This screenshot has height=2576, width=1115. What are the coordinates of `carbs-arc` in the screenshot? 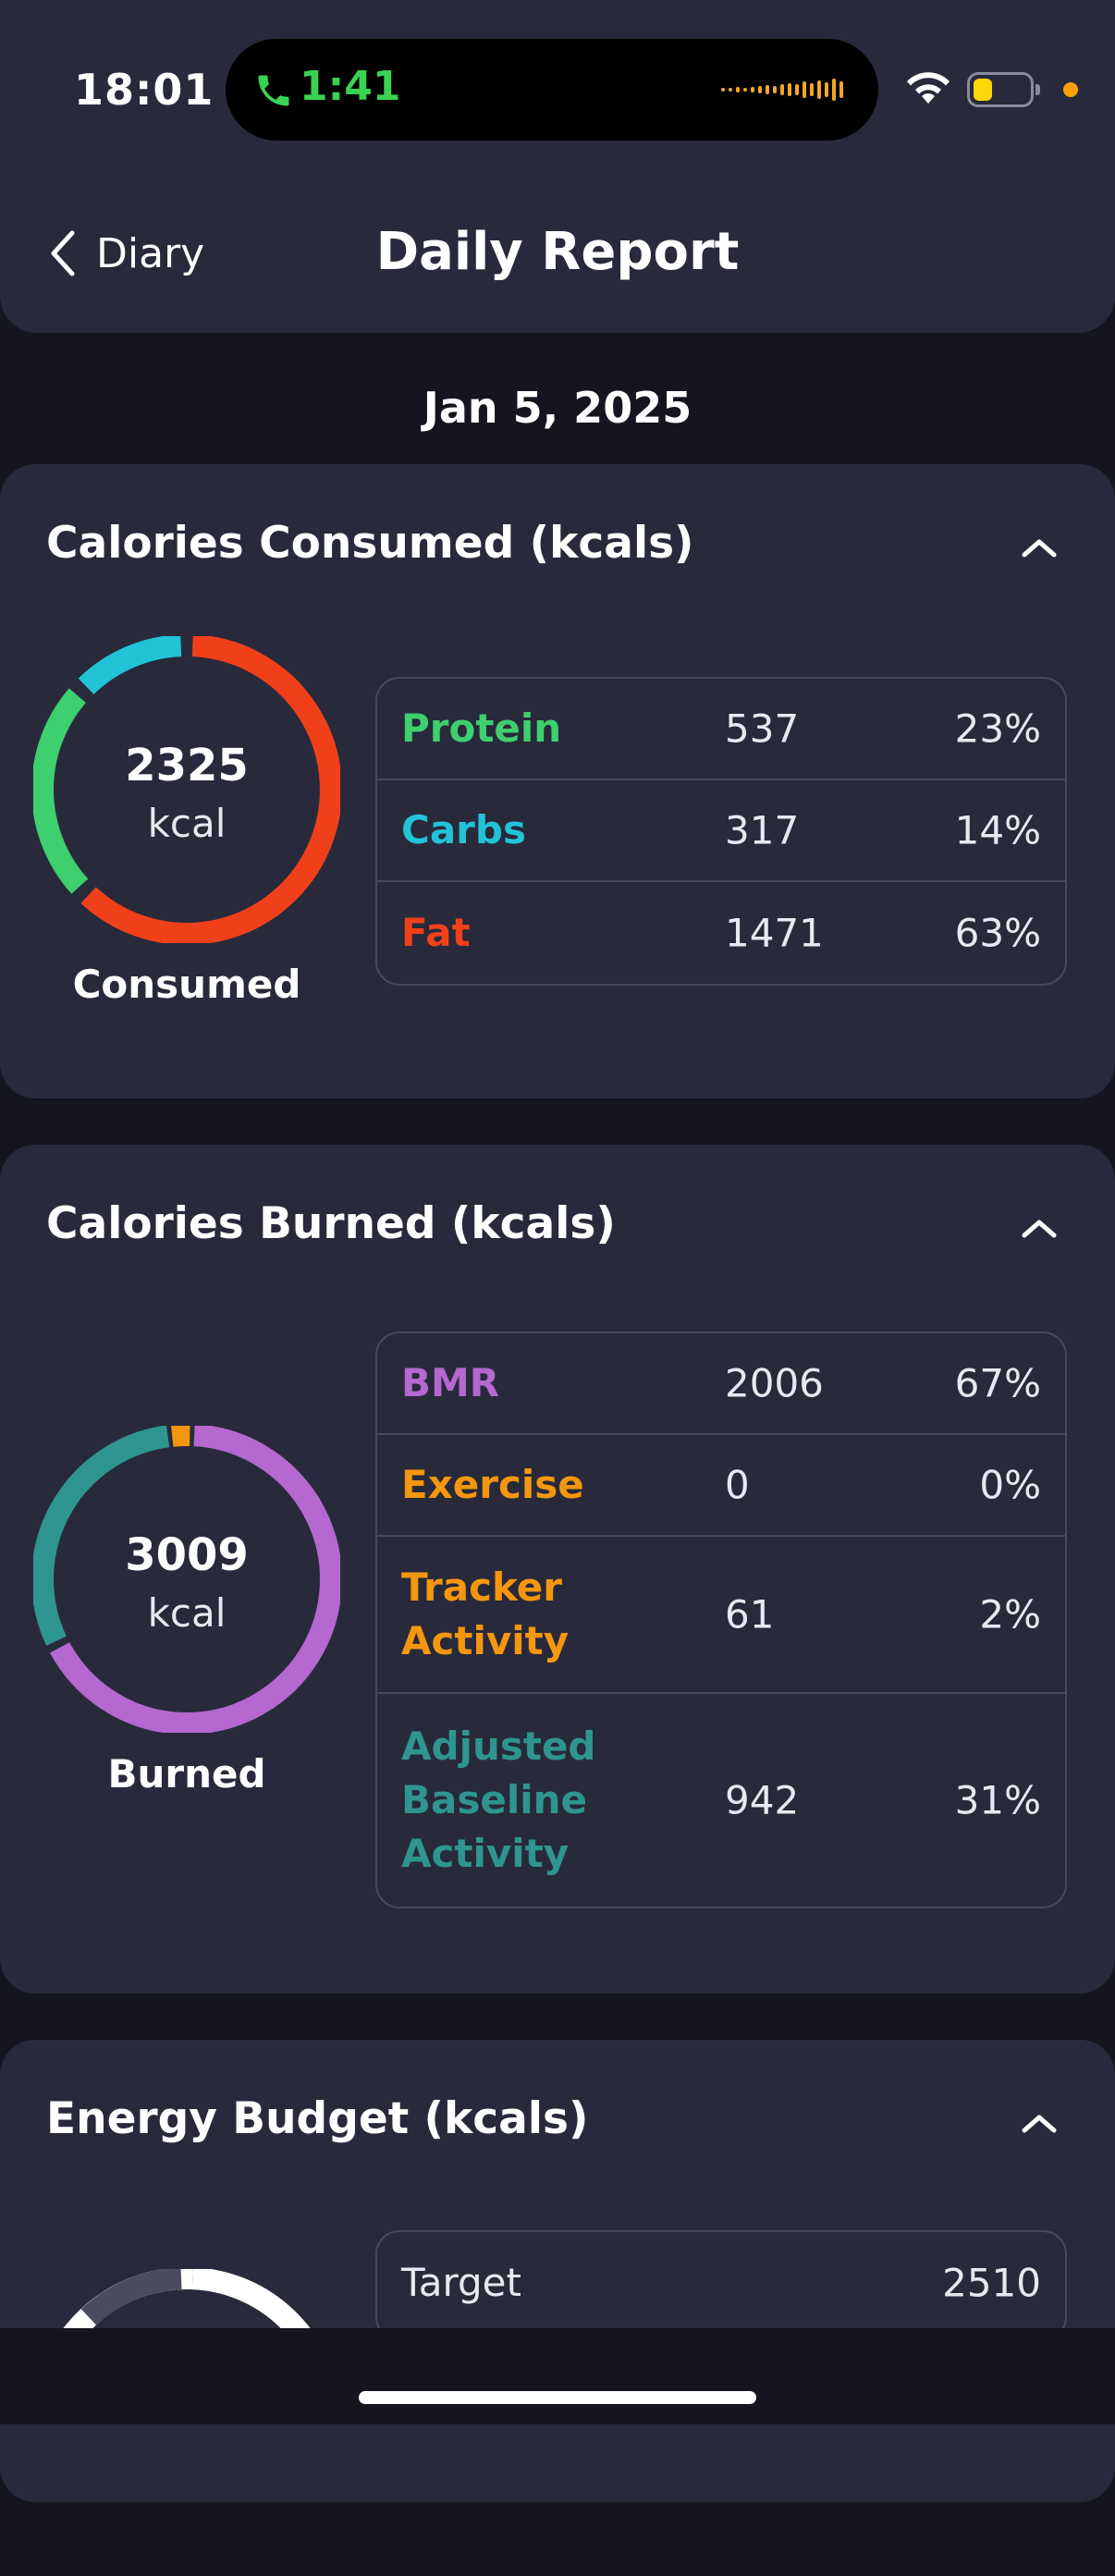 It's located at (130, 664).